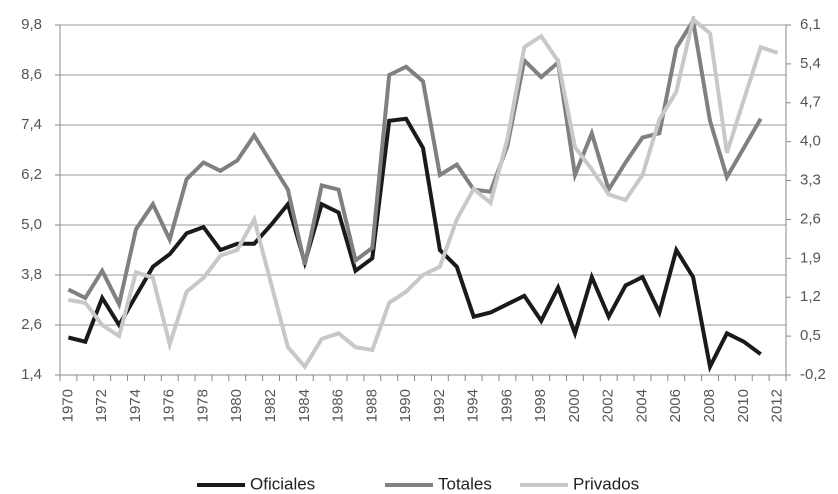  Describe the element at coordinates (606, 483) in the screenshot. I see `legend-label: Privados` at that location.